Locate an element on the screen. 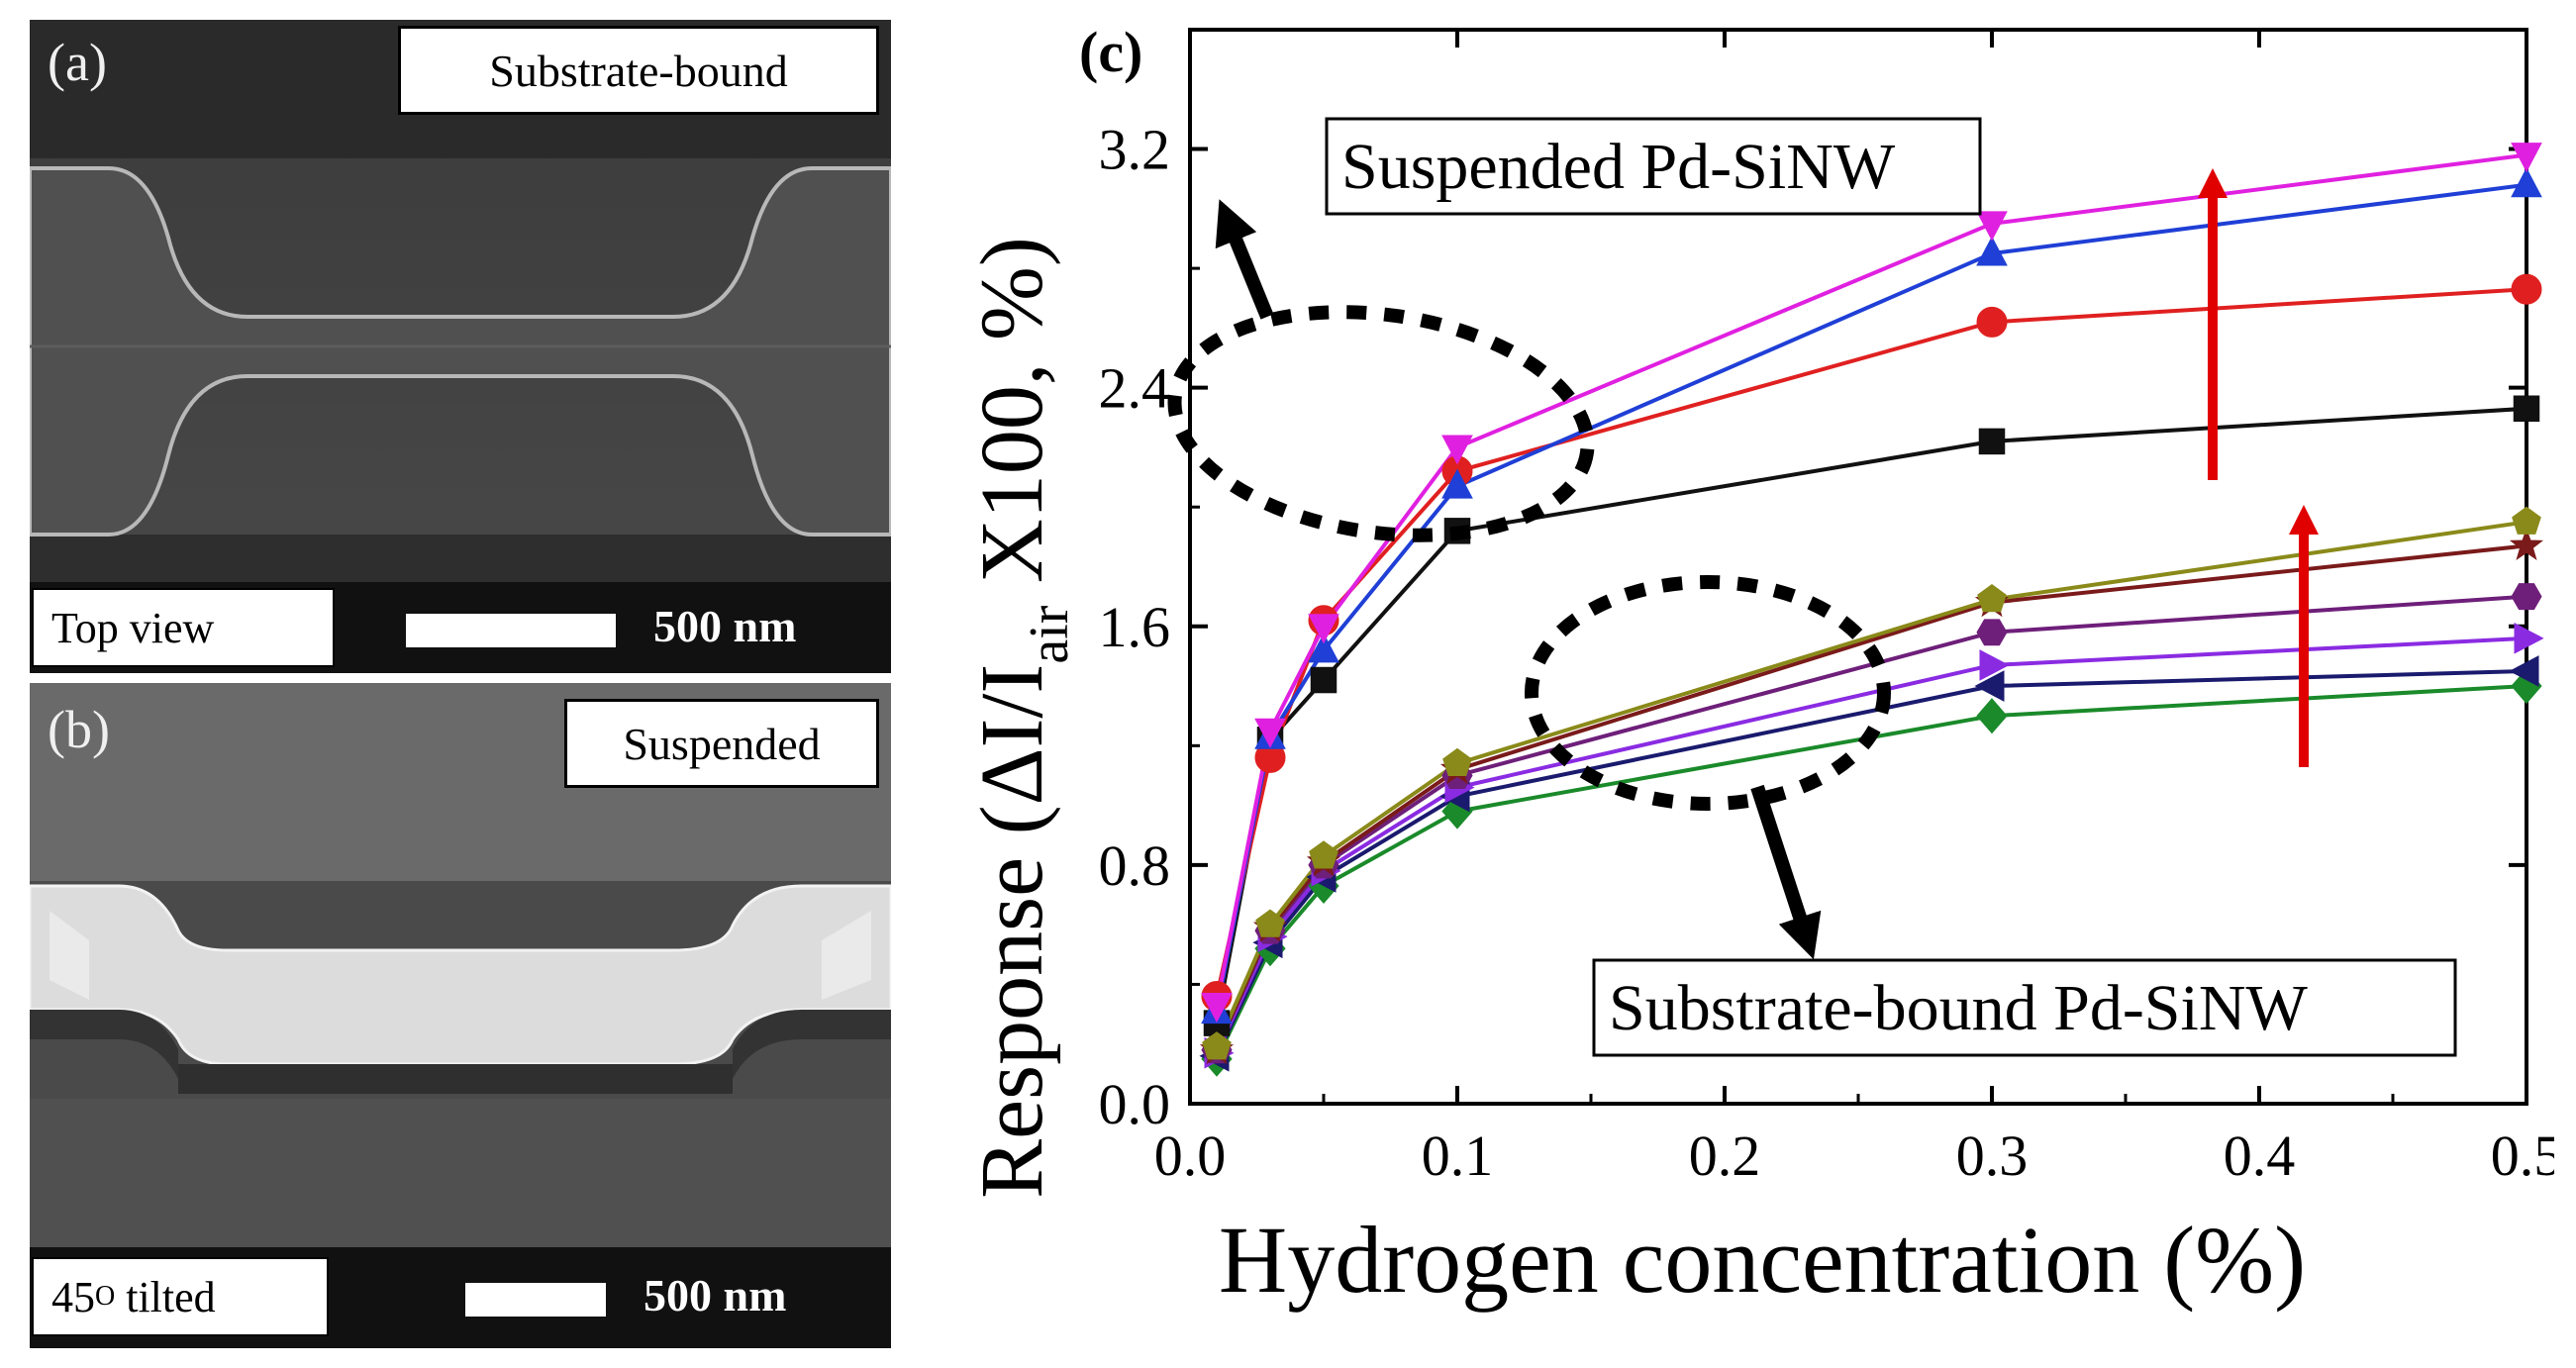 Image resolution: width=2576 pixels, height=1368 pixels. tilt-angle: 45 is located at coordinates (73, 1297).